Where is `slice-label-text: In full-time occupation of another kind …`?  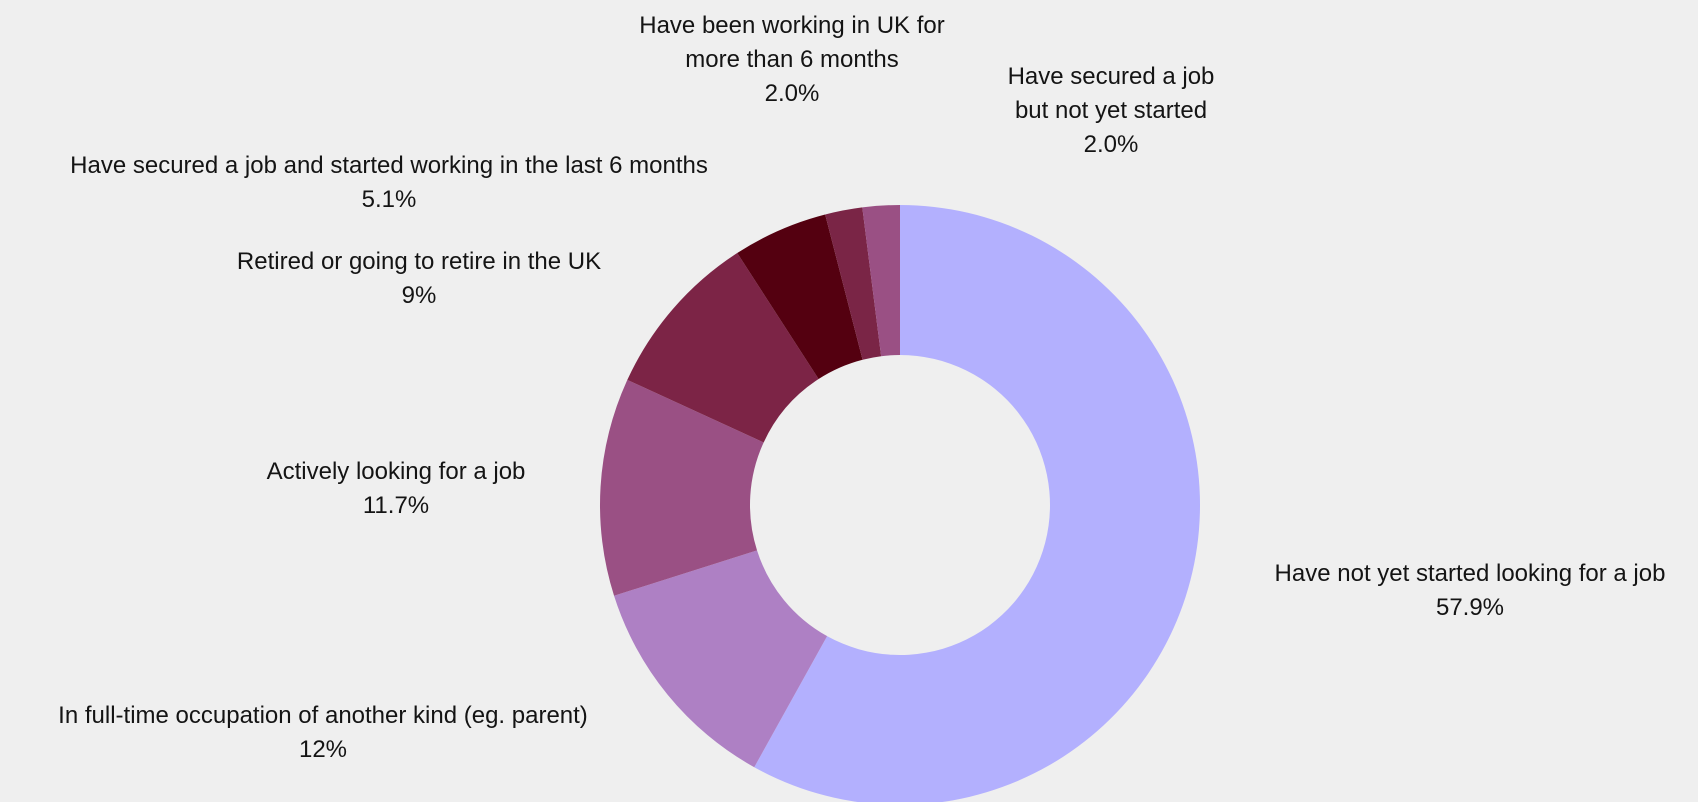
slice-label-text: In full-time occupation of another kind … is located at coordinates (323, 715).